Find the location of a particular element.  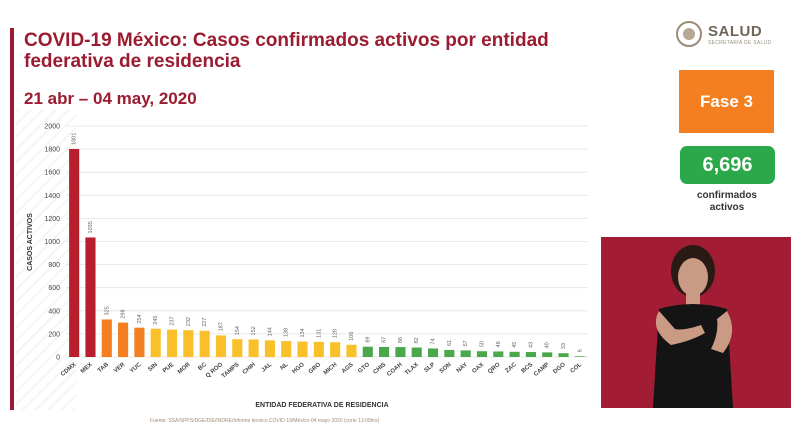

value-label-GTO: 89 is located at coordinates (368, 340).